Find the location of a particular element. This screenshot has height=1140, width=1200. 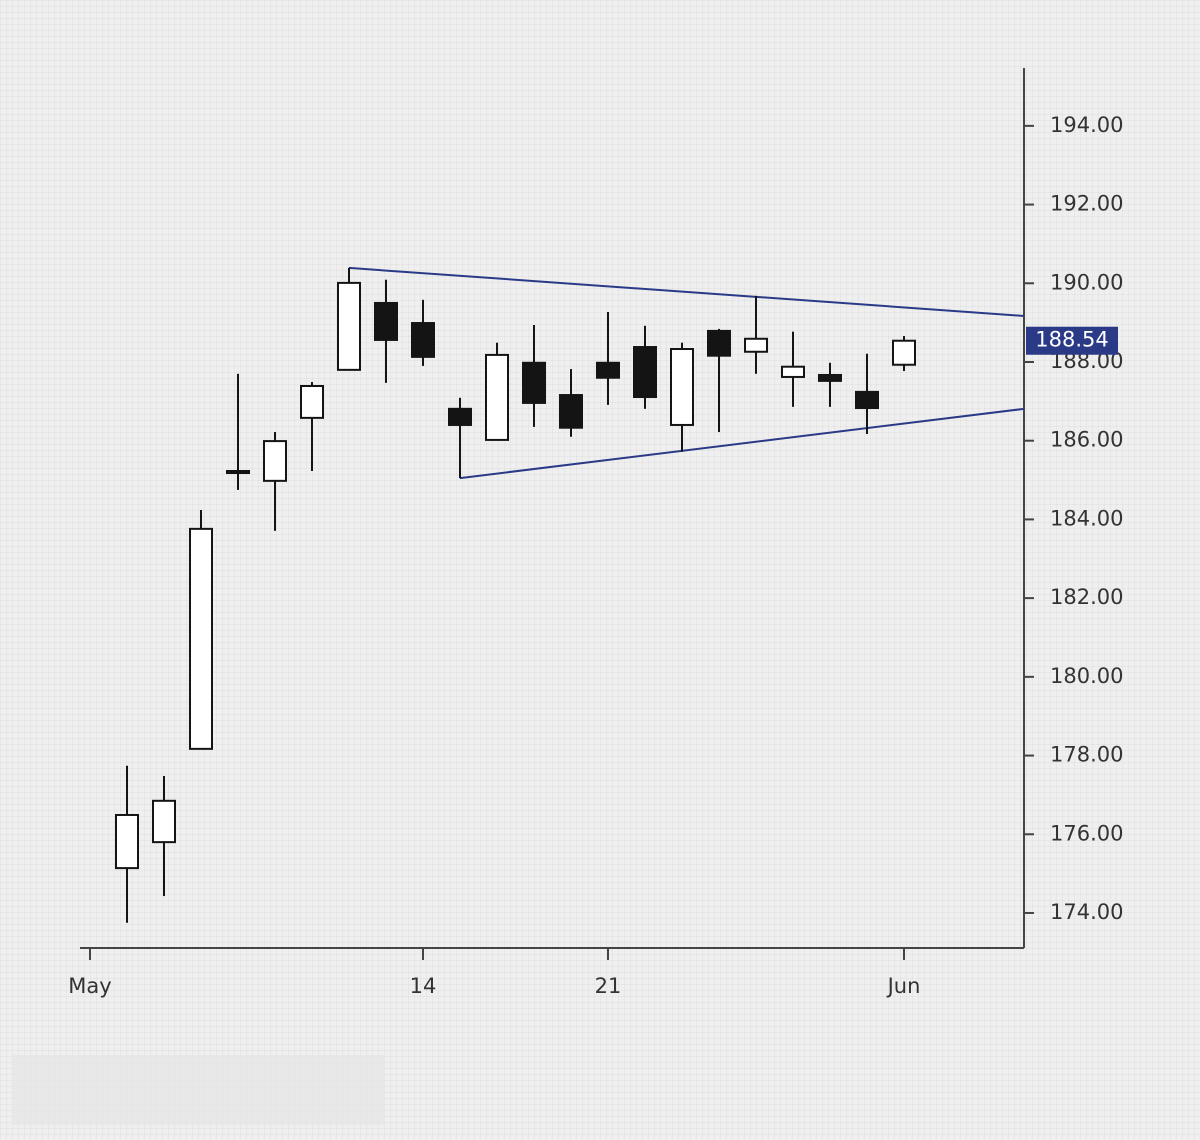

y-tick-label: 178.00 is located at coordinates (1086, 755).